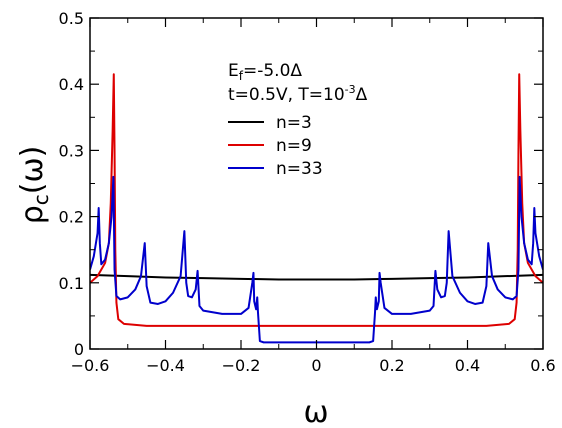 The height and width of the screenshot is (428, 562). What do you see at coordinates (71, 150) in the screenshot?
I see `y-tick-label: 0.3` at bounding box center [71, 150].